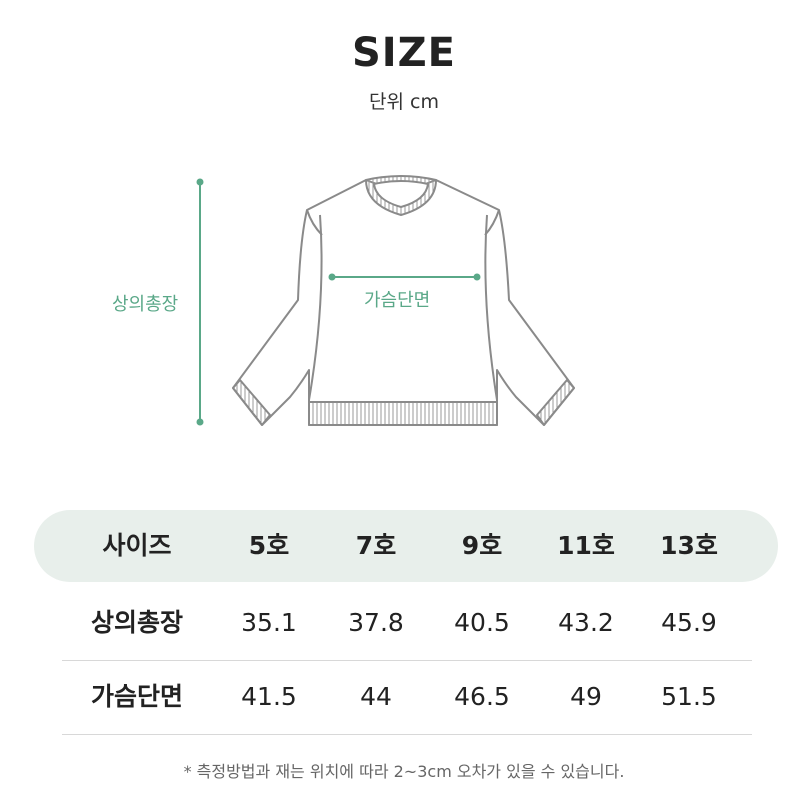  Describe the element at coordinates (689, 696) in the screenshot. I see `value-cell: 51.5` at that location.